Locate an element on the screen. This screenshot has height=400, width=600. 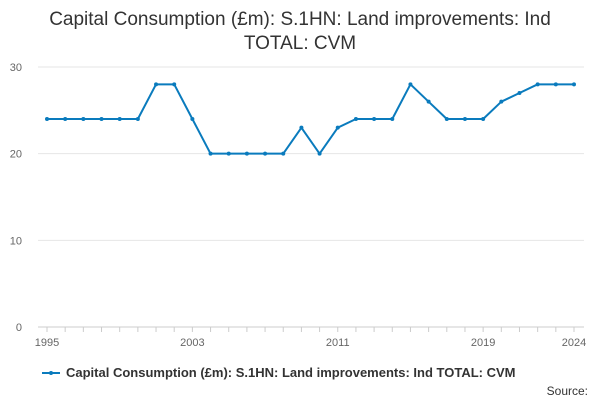
data-point-1996 is located at coordinates (65, 119).